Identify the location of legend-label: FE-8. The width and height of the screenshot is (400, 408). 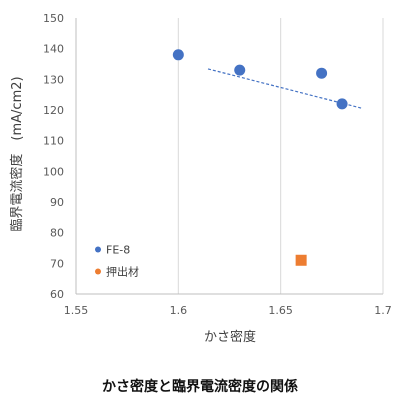
(118, 250).